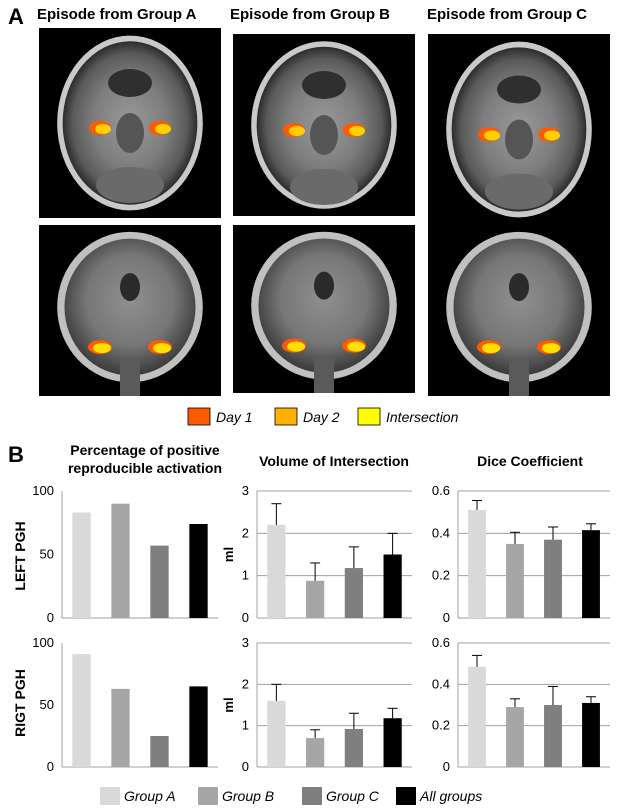 The image size is (624, 811). I want to click on chart-title-dice: Dice Coefficient, so click(530, 461).